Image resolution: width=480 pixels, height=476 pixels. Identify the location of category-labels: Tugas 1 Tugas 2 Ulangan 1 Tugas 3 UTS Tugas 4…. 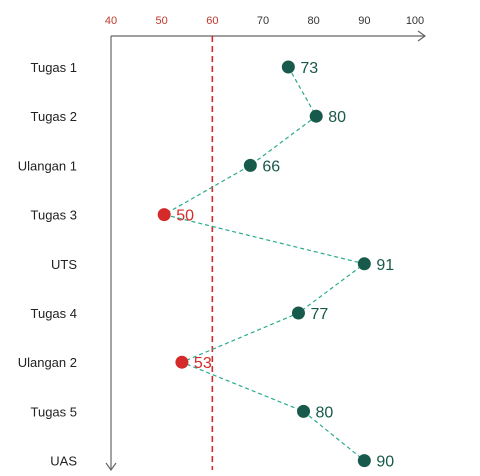
(48, 264).